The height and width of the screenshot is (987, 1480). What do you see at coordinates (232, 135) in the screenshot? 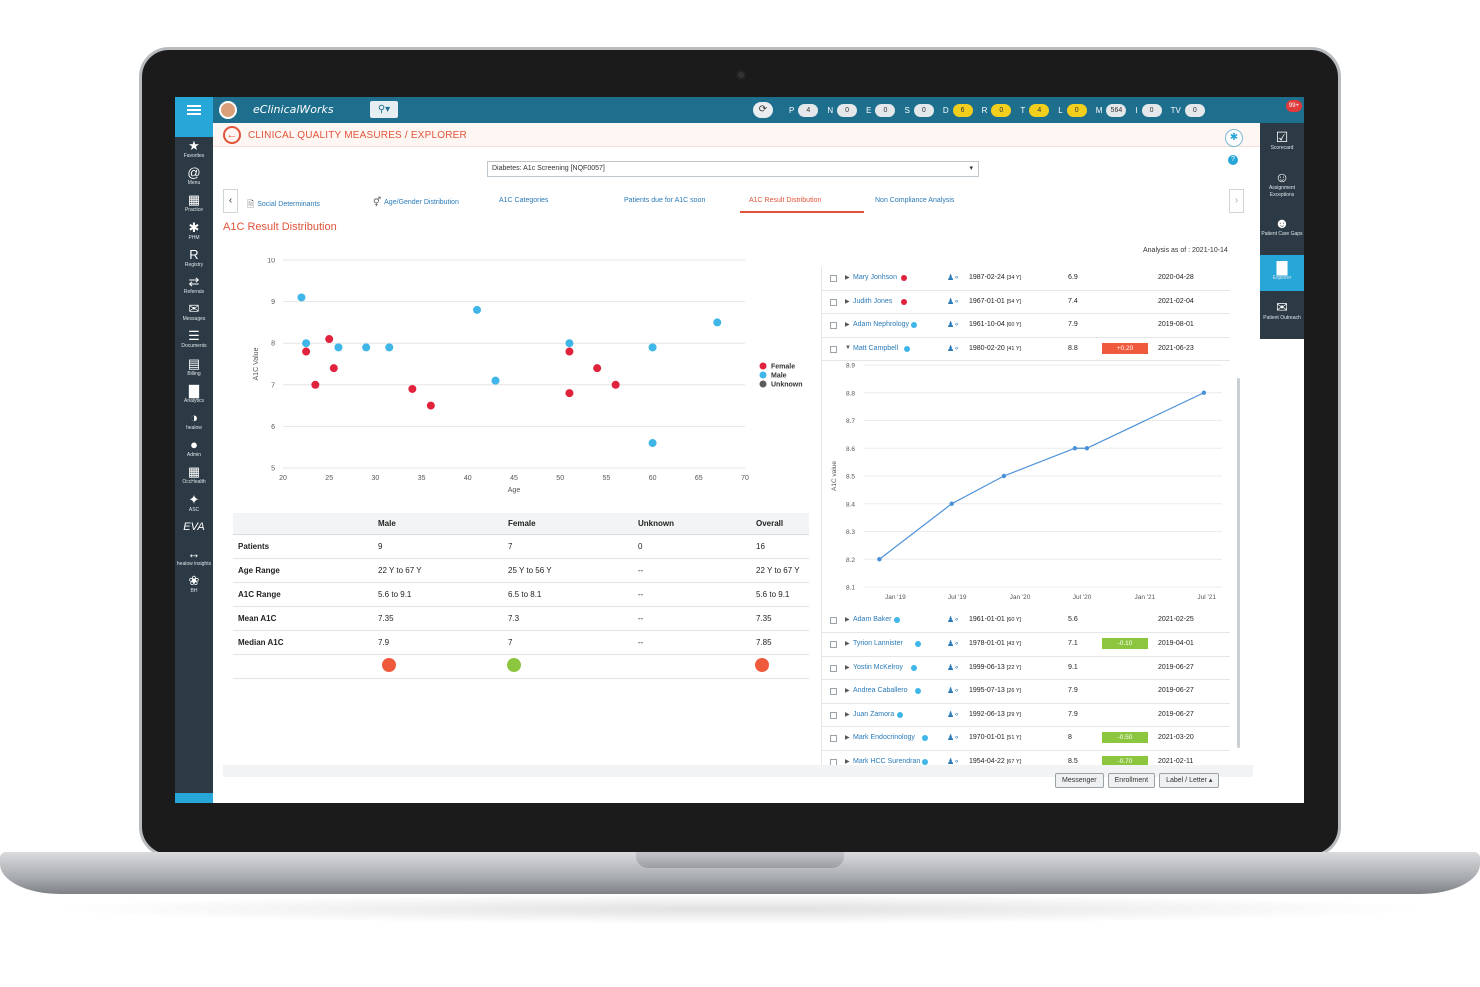
I see `back-button: ←` at bounding box center [232, 135].